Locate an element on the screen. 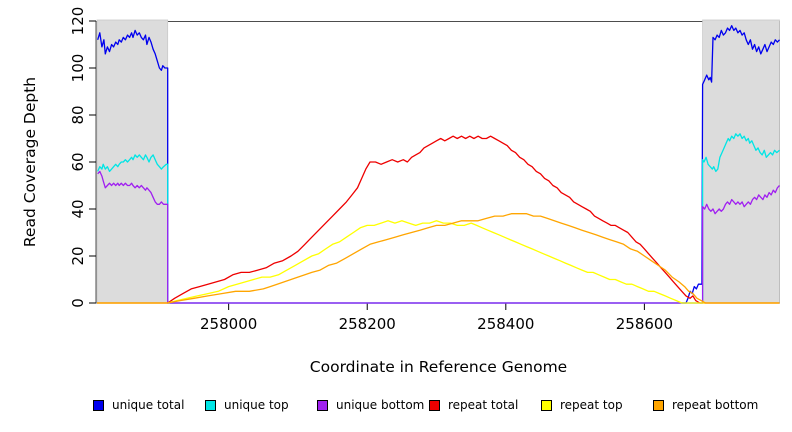 The width and height of the screenshot is (792, 432). x-tick-label: 258400 is located at coordinates (505, 324).